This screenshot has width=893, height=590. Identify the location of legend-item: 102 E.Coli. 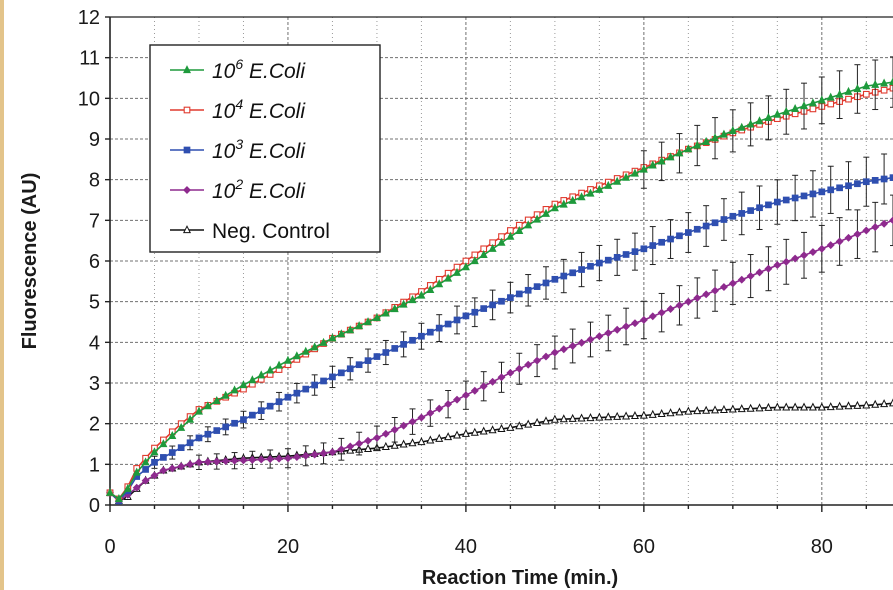
(238, 189).